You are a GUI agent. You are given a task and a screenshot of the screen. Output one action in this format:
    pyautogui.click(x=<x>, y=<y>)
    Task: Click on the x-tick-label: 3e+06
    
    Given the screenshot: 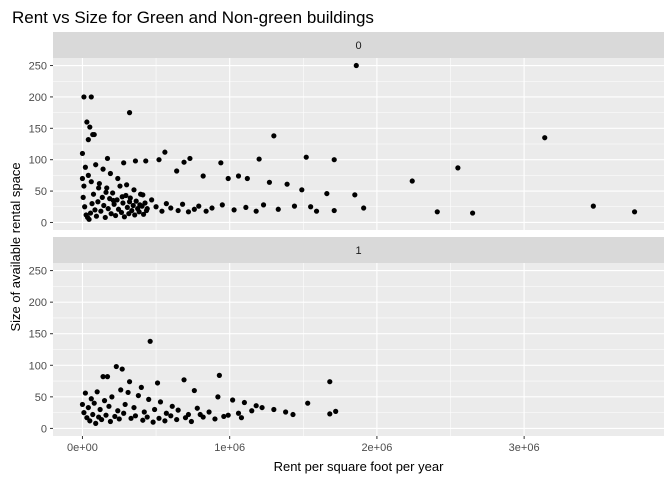 What is the action you would take?
    pyautogui.click(x=524, y=448)
    